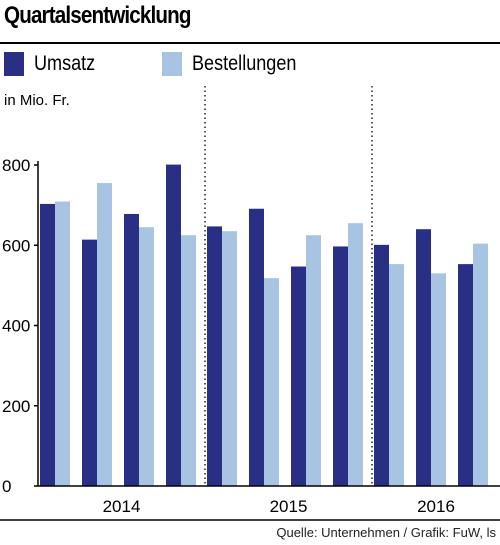  I want to click on legend-label-bestellungen: Bestellungen, so click(244, 63).